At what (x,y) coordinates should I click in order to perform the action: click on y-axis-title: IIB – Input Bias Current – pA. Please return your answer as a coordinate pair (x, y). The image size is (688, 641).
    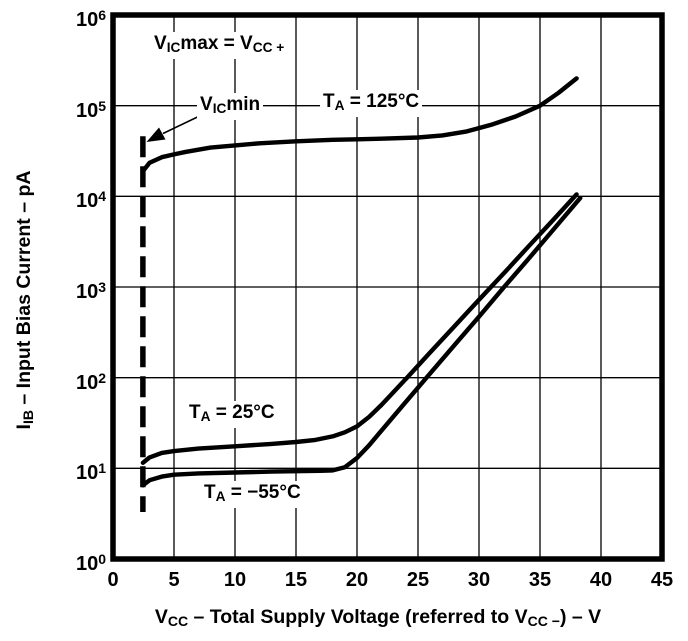
    Looking at the image, I should click on (24, 300).